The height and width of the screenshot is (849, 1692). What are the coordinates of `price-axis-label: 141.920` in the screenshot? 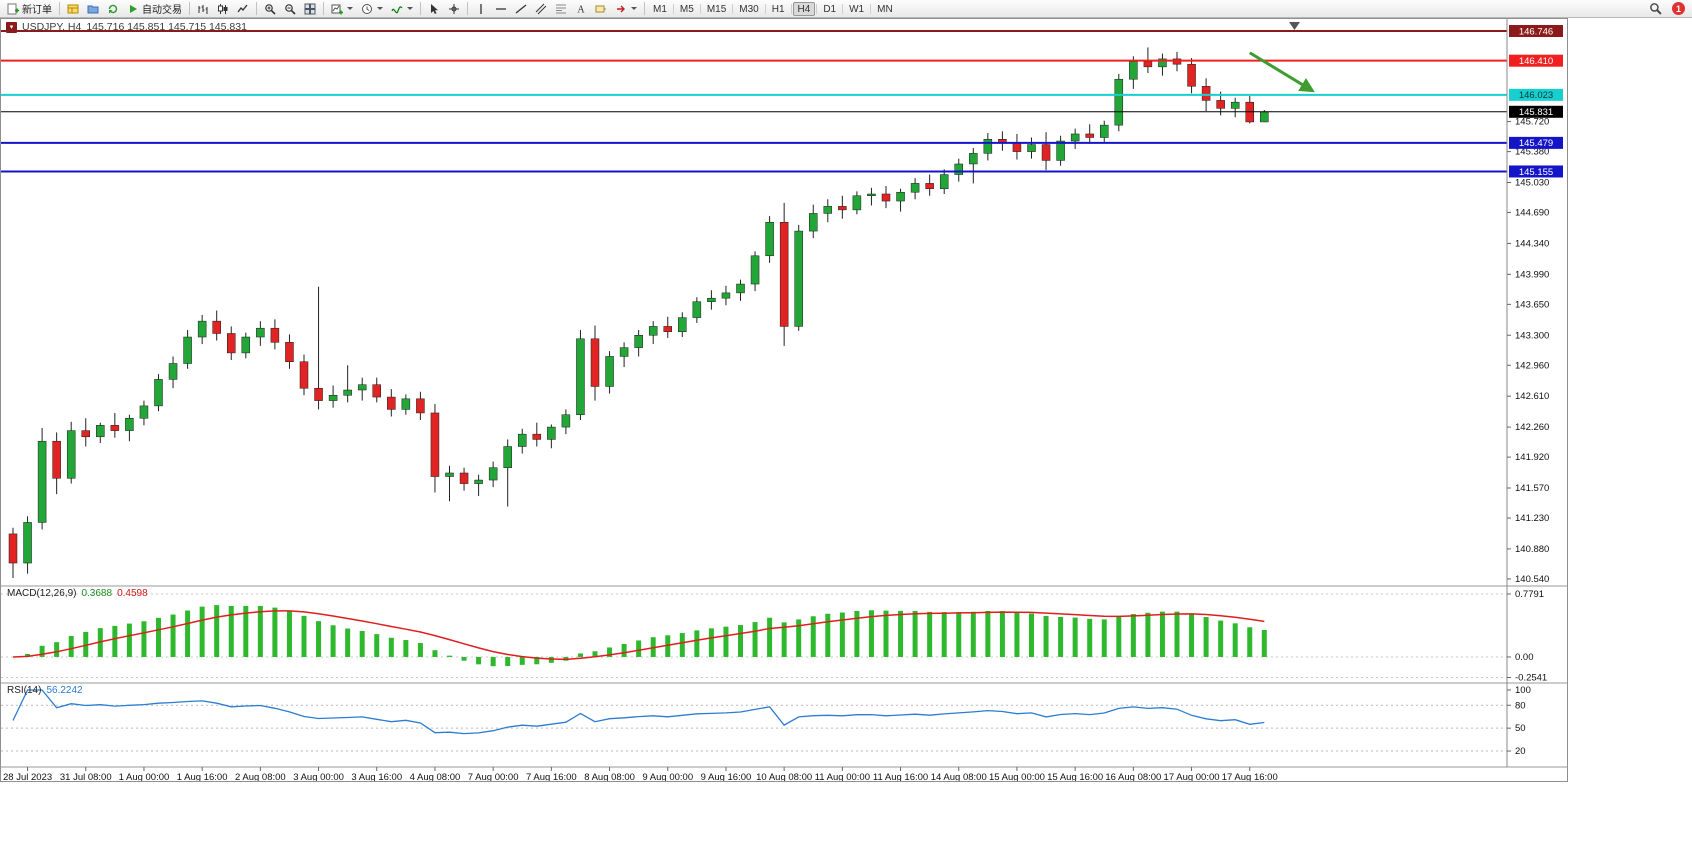 It's located at (1532, 457).